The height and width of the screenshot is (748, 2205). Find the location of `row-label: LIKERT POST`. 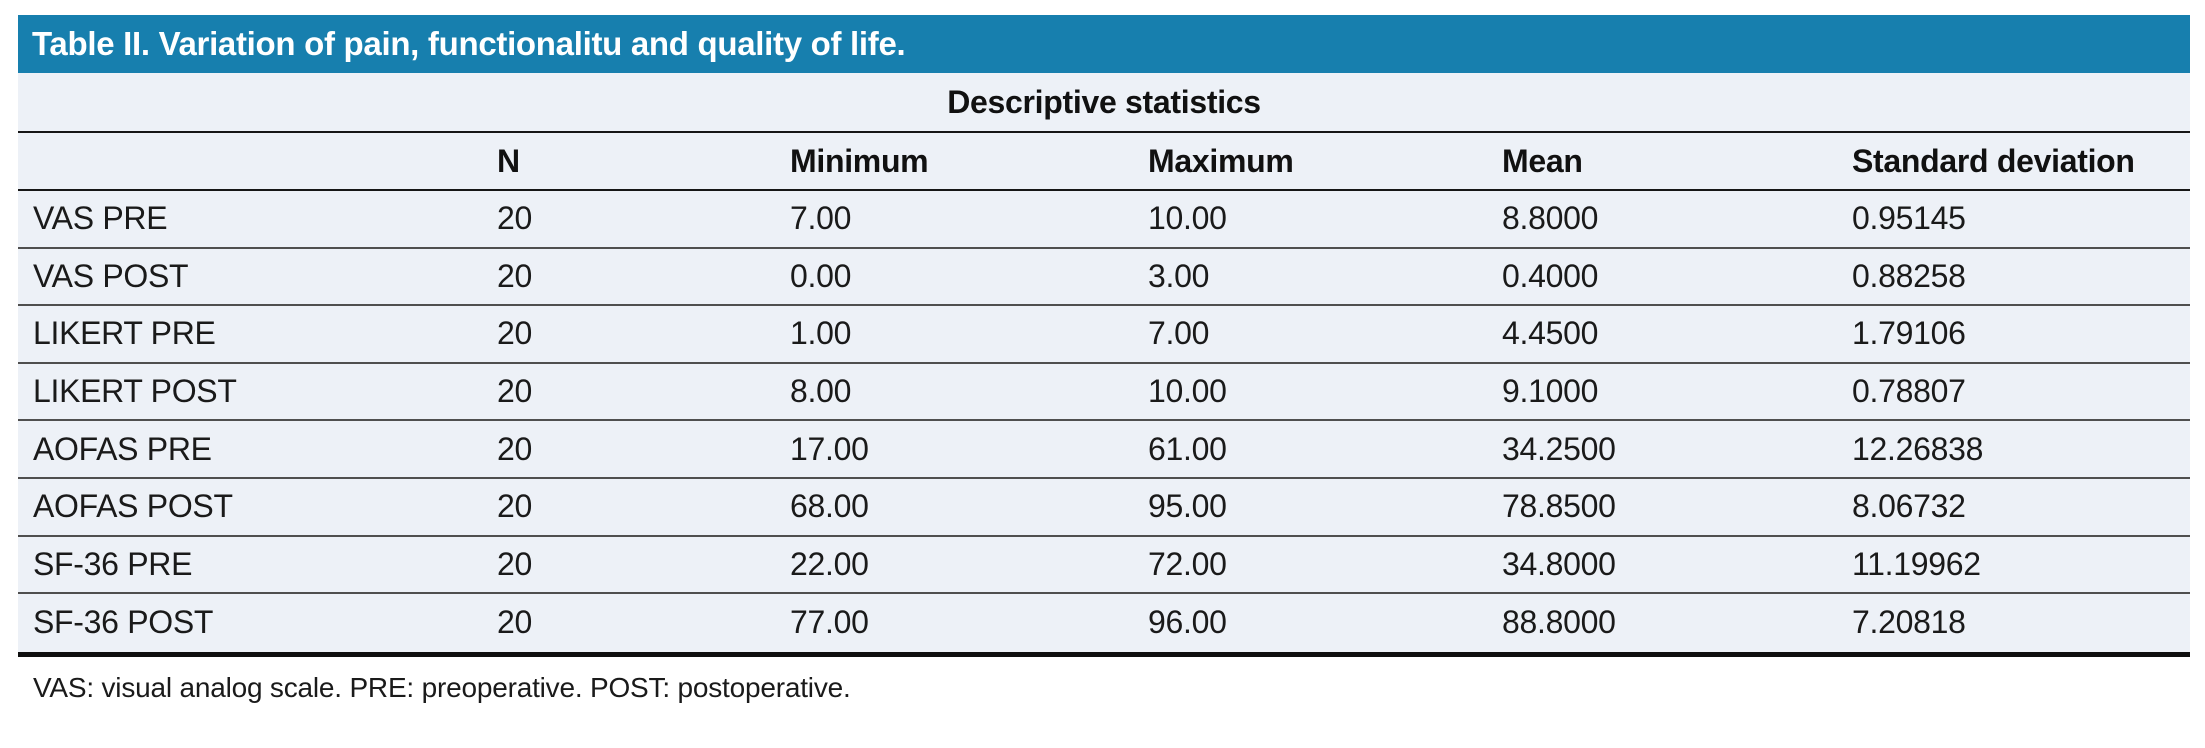

row-label: LIKERT POST is located at coordinates (135, 391).